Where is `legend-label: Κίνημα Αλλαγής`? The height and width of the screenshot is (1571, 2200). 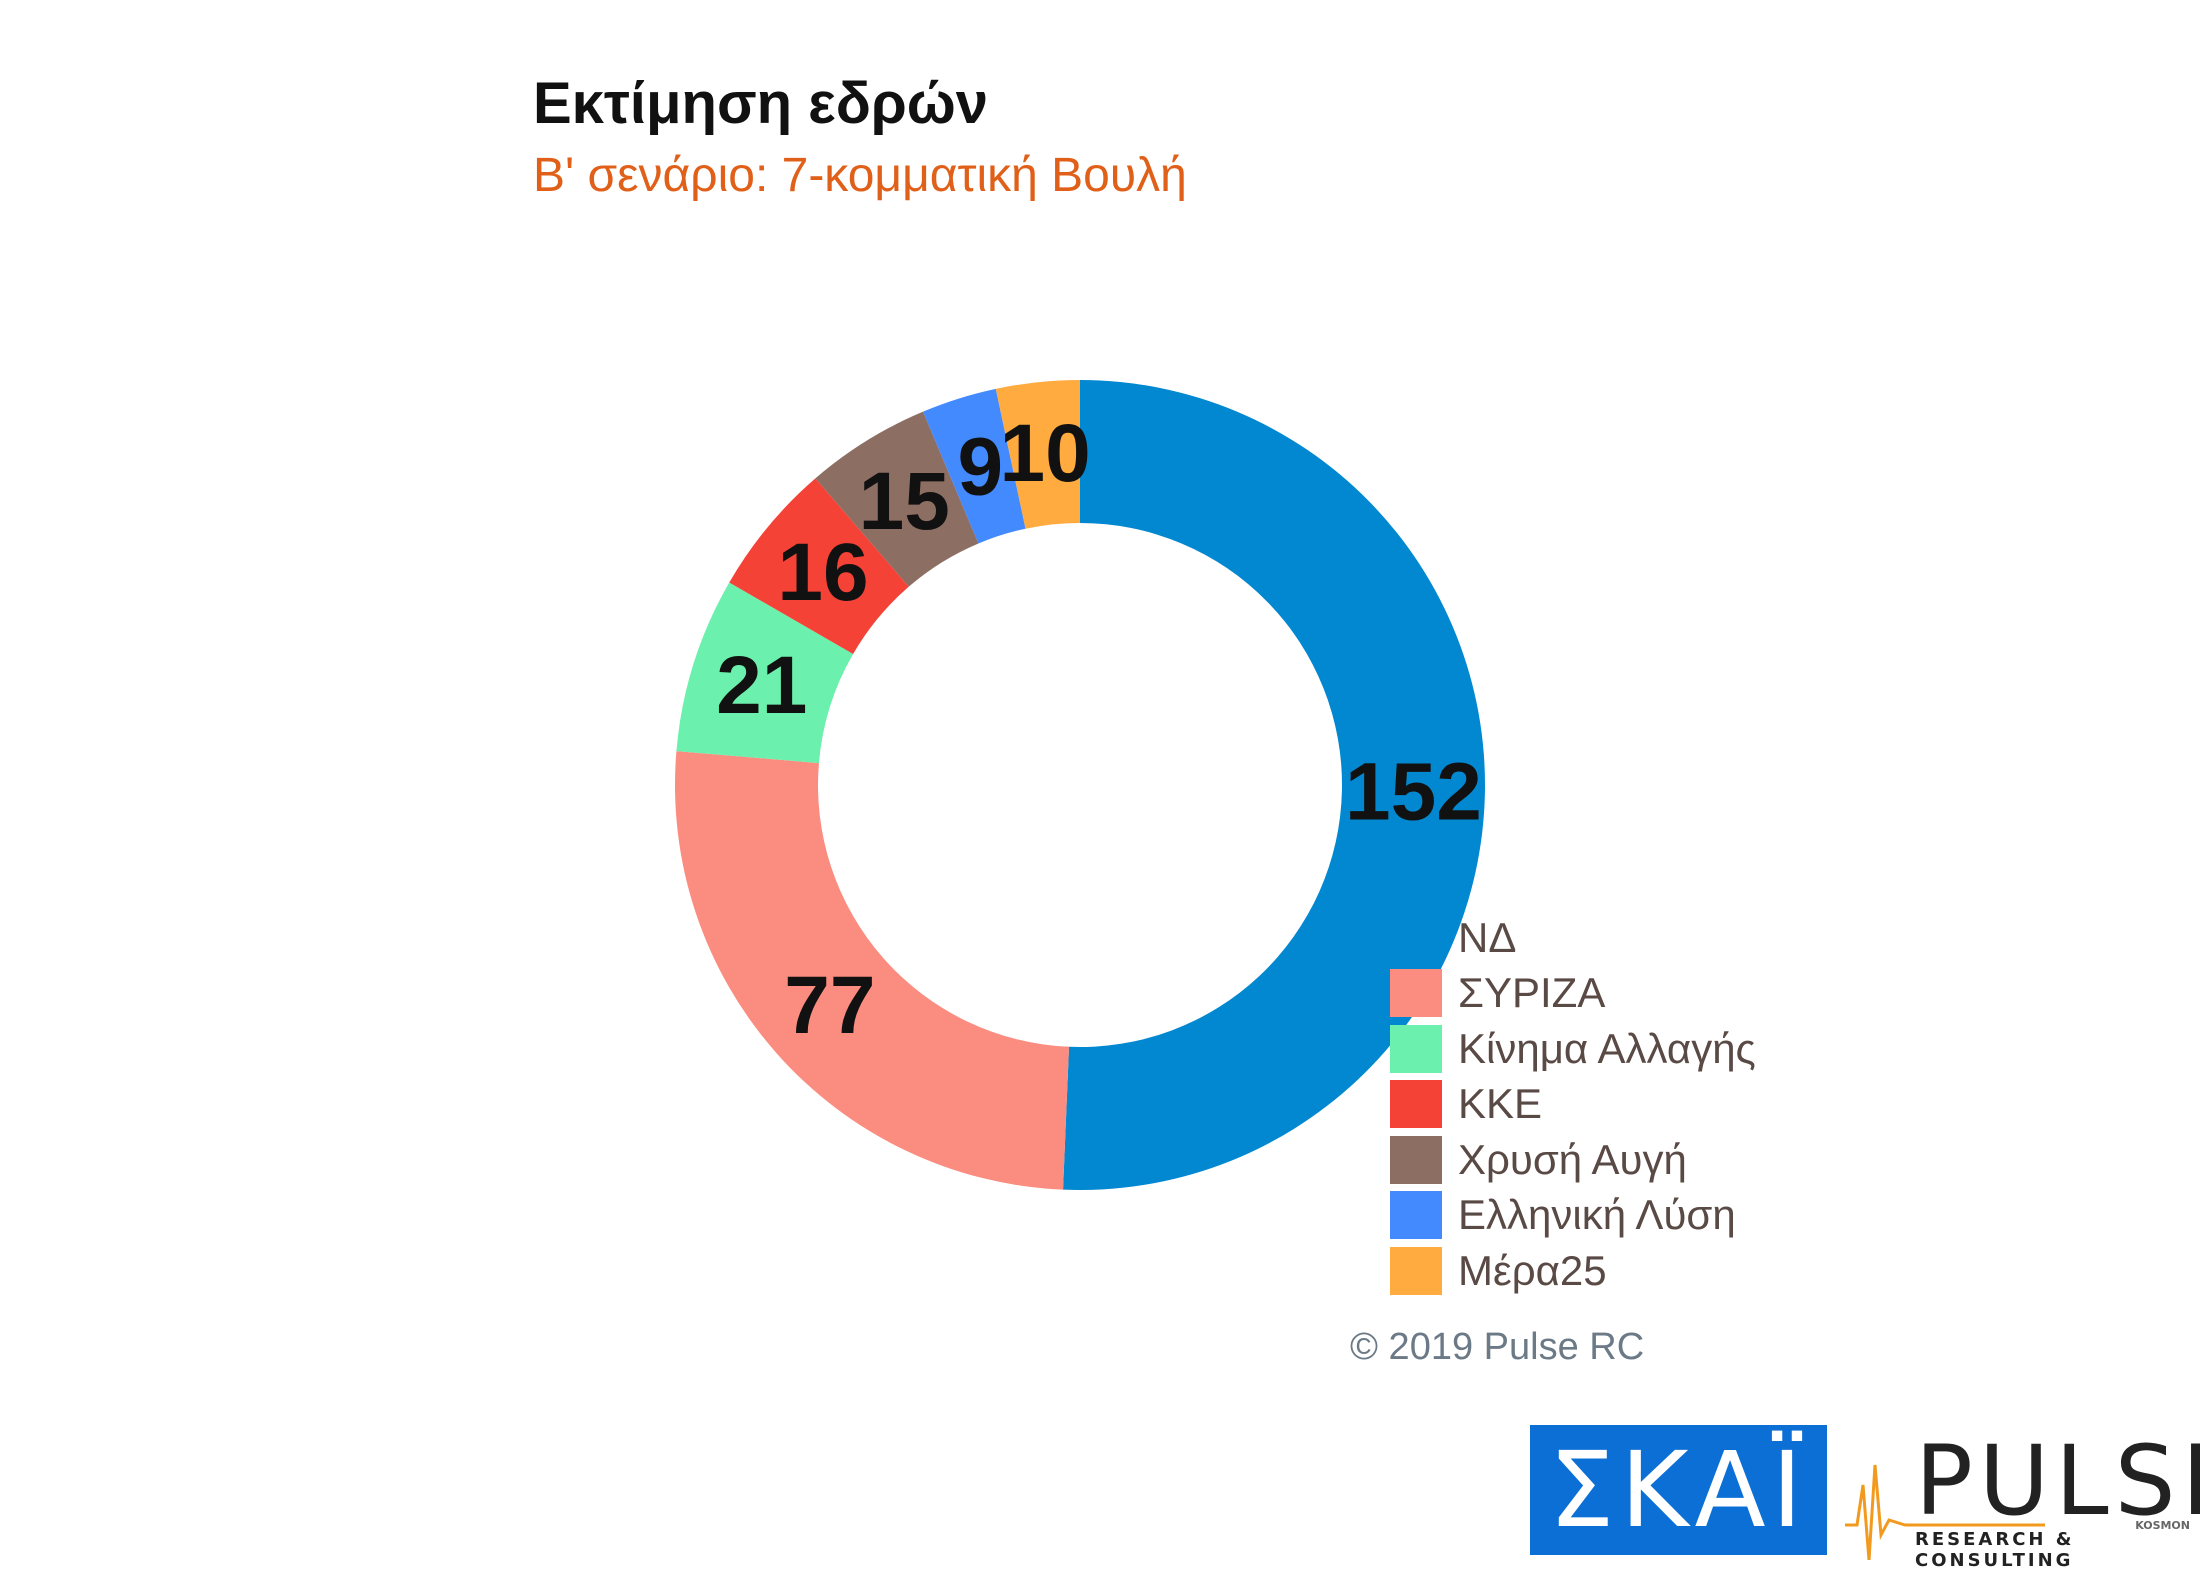
legend-label: Κίνημα Αλλαγής is located at coordinates (1607, 1048).